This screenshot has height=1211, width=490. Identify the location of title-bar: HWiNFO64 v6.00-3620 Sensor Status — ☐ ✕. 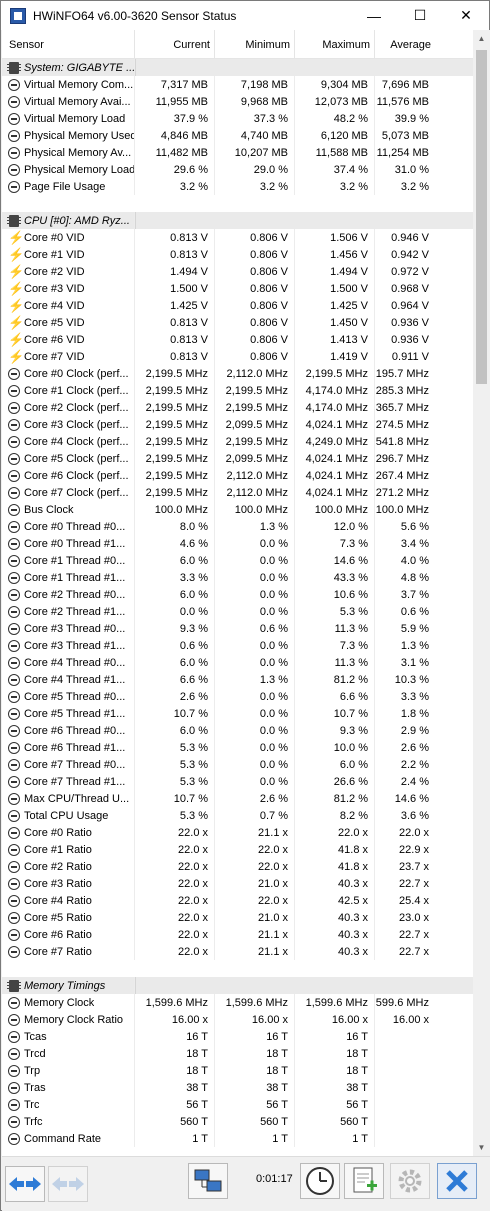
(245, 15).